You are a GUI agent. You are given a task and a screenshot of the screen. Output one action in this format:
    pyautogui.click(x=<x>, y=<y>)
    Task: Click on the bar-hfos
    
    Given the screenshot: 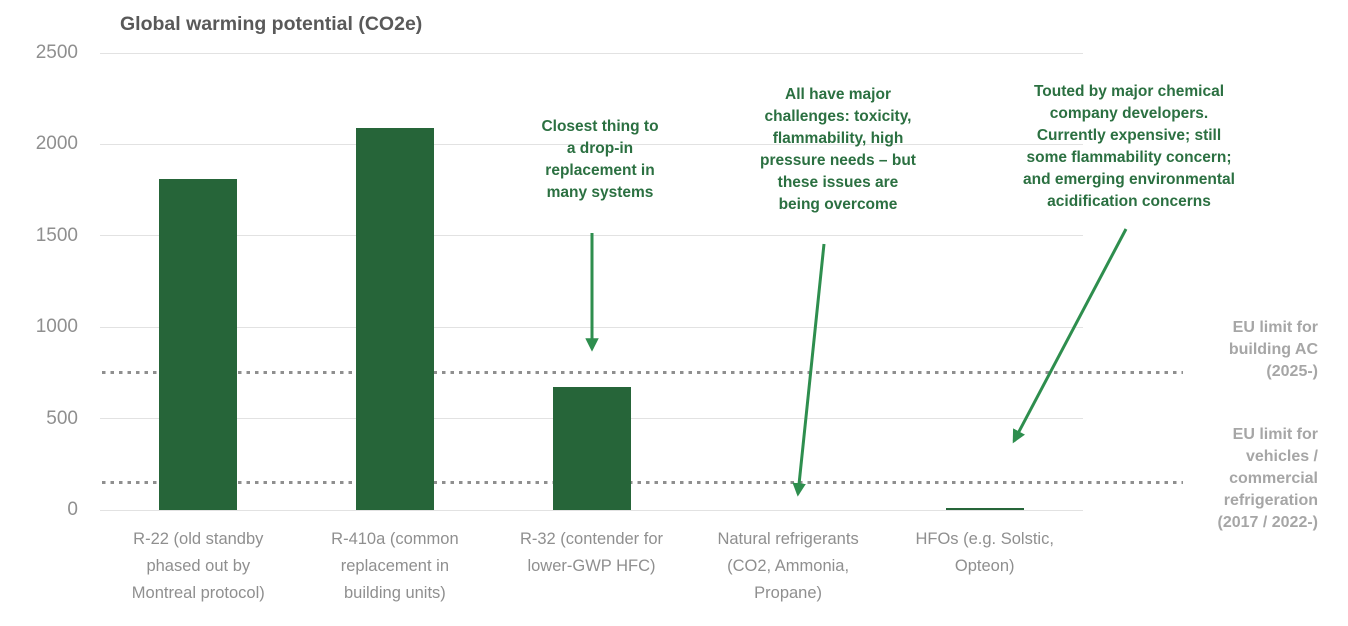 What is the action you would take?
    pyautogui.click(x=984, y=509)
    